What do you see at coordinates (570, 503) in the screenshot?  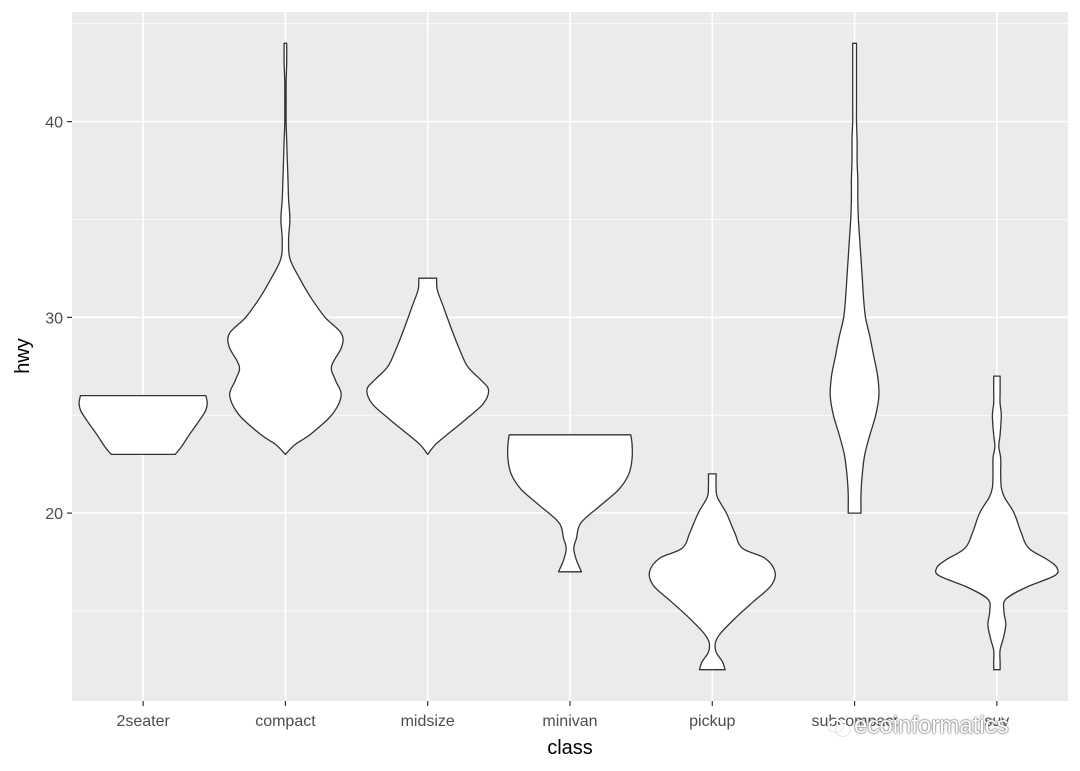 I see `violin-minivan` at bounding box center [570, 503].